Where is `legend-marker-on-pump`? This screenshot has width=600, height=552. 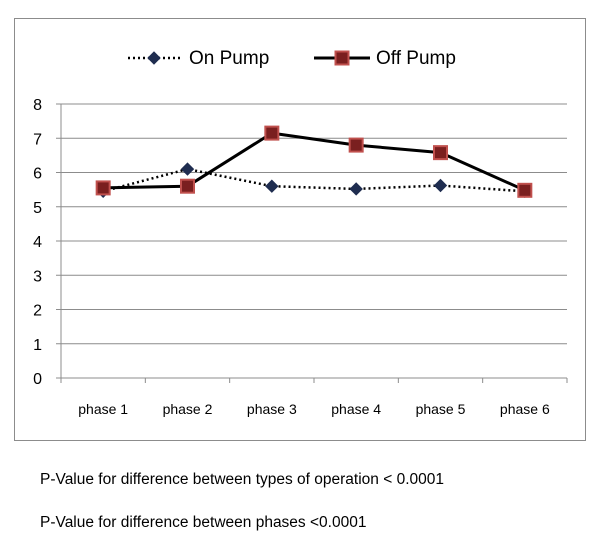
legend-marker-on-pump is located at coordinates (154, 58).